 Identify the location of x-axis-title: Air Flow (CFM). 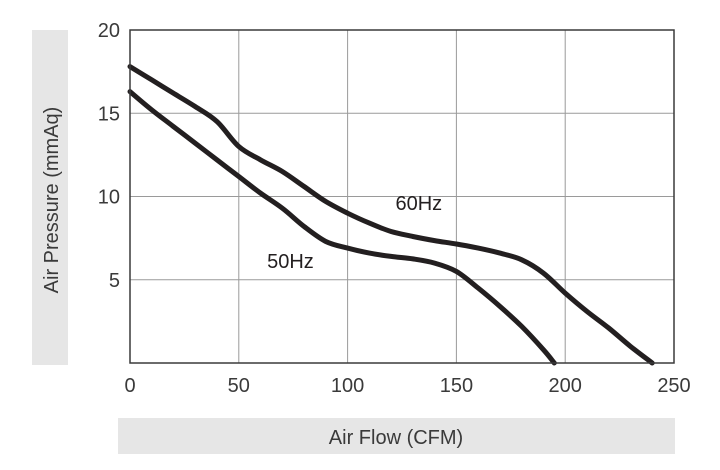
(396, 438).